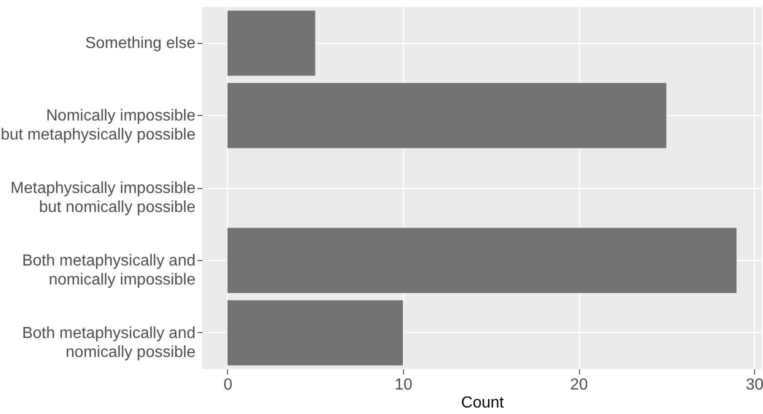 This screenshot has height=414, width=763. What do you see at coordinates (403, 385) in the screenshot?
I see `x-tick-label: 10` at bounding box center [403, 385].